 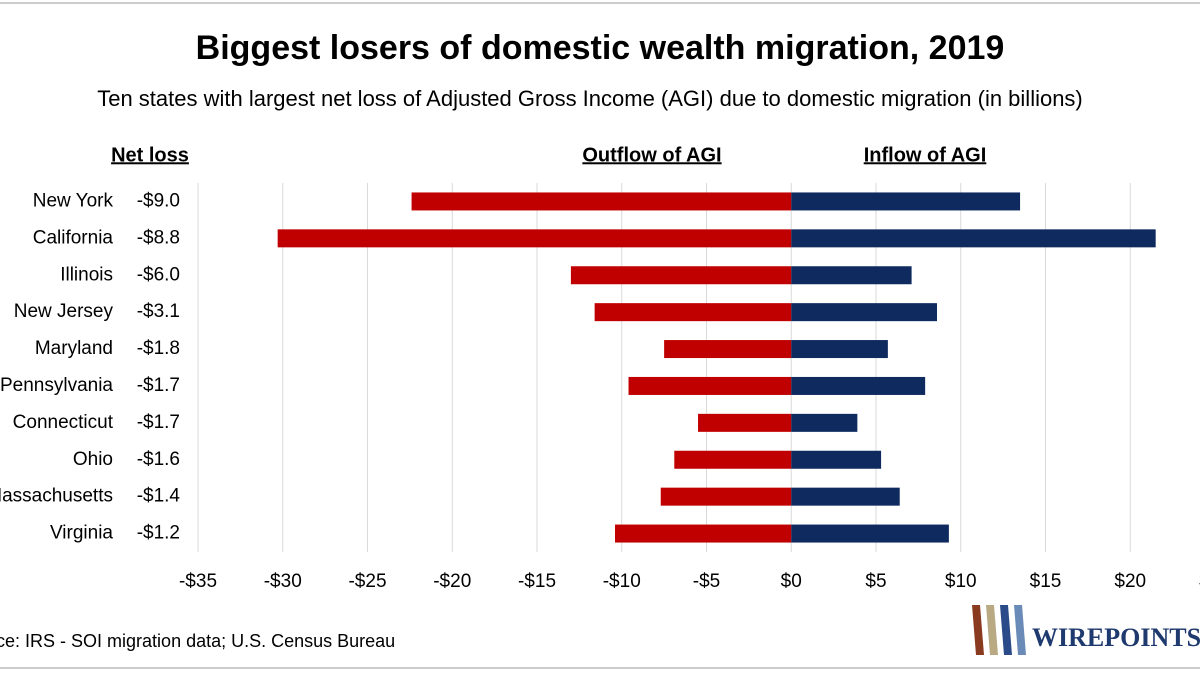 I want to click on category-label: Virginia, so click(x=81, y=533).